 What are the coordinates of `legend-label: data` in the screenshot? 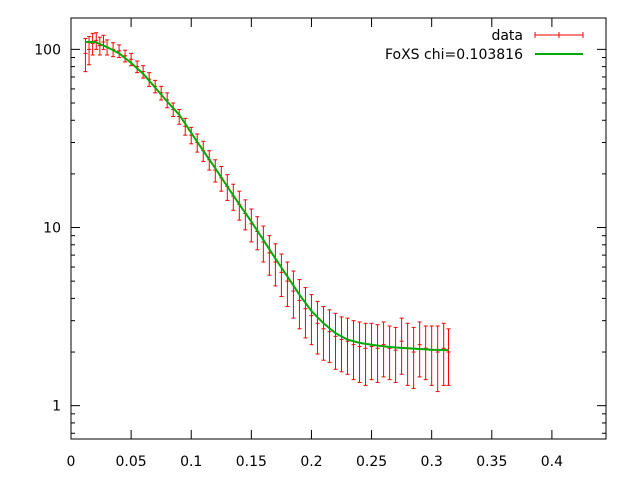 It's located at (507, 36).